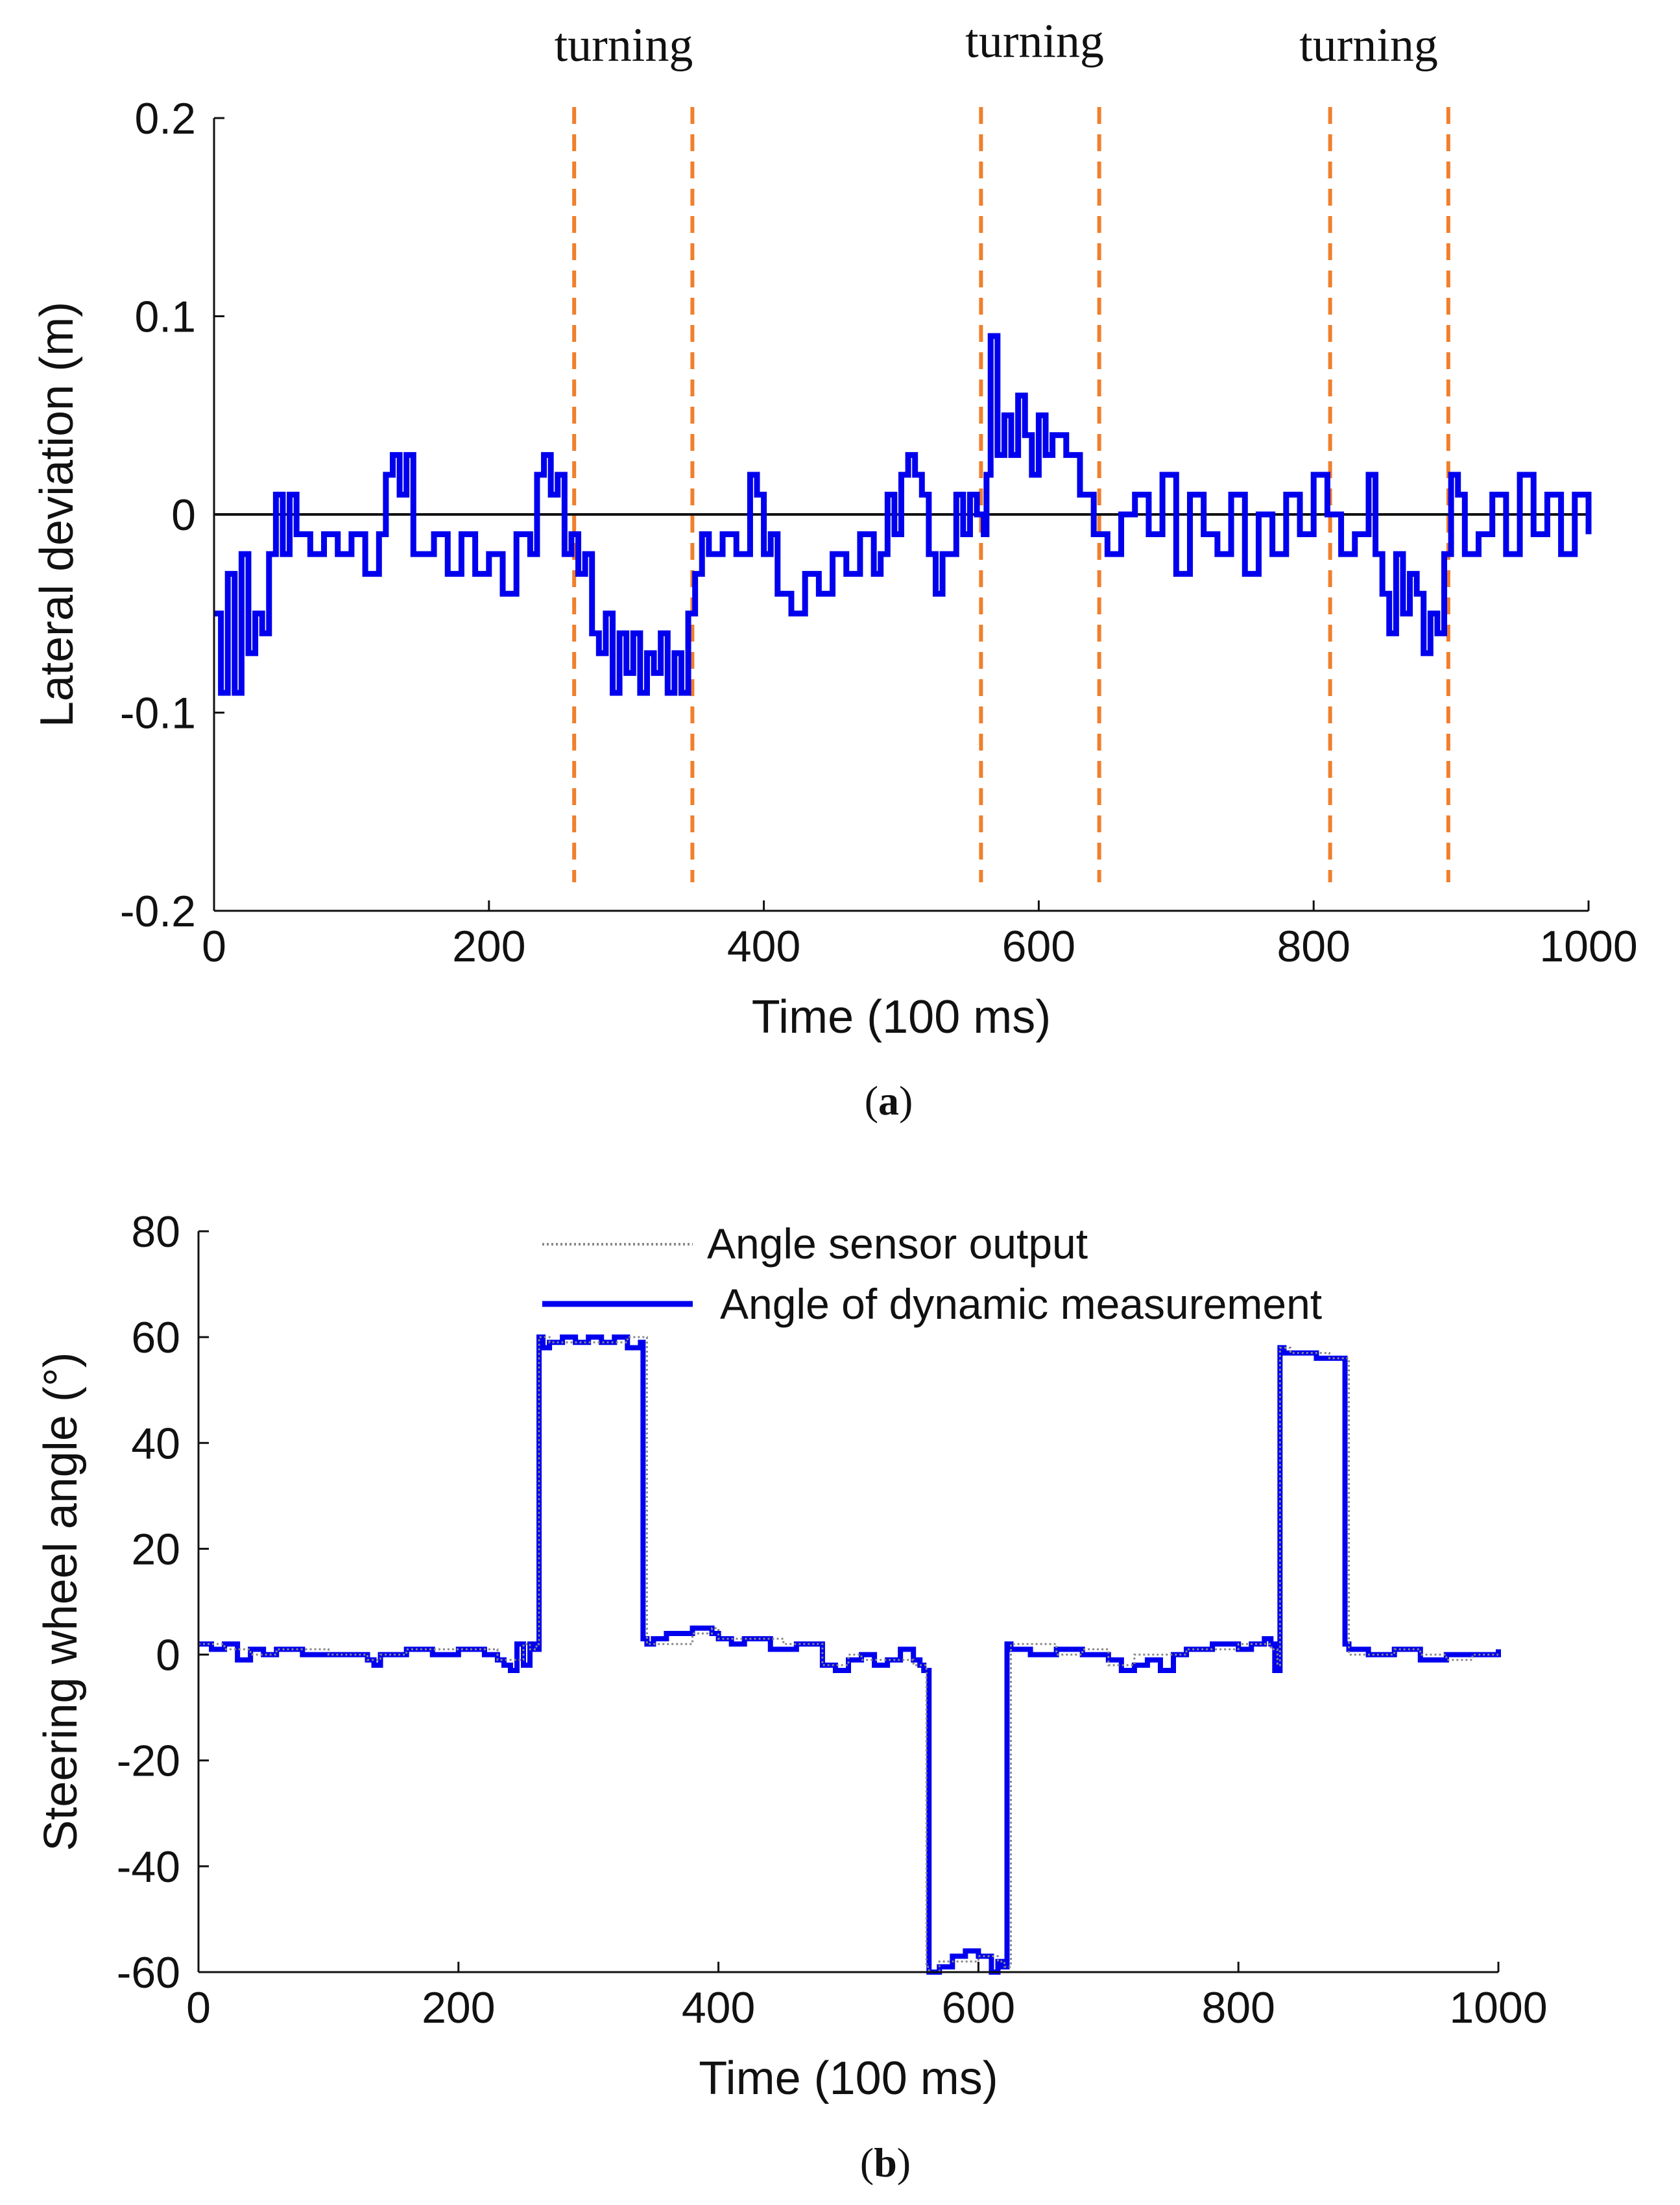 This screenshot has width=1680, height=2205. I want to click on caption-a-close: ), so click(906, 1101).